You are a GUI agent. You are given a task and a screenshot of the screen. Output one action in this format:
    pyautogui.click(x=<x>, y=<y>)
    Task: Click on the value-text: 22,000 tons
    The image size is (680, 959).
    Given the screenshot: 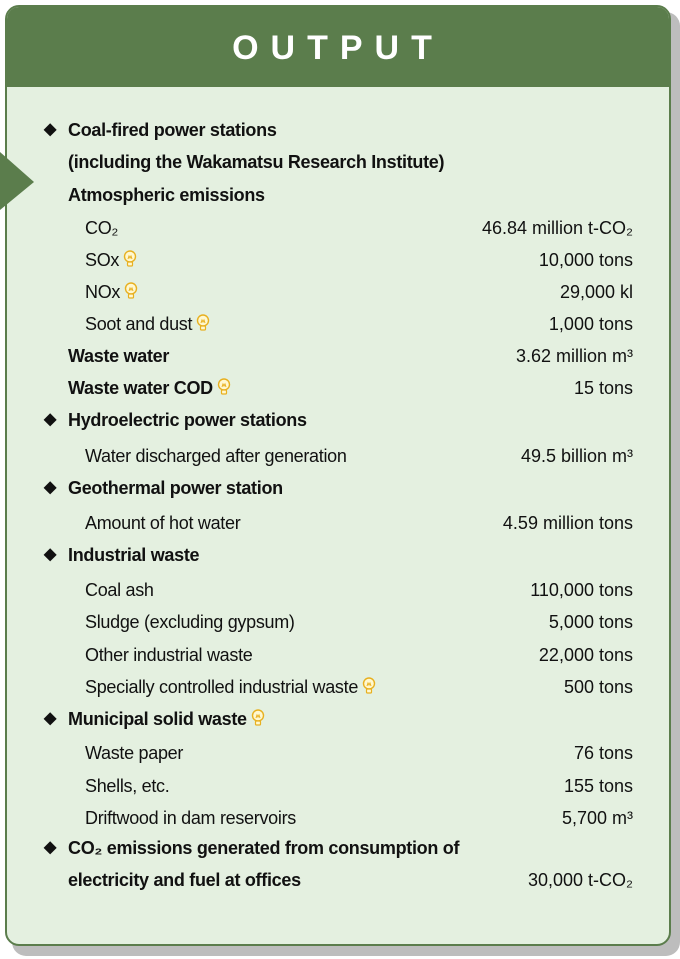 What is the action you would take?
    pyautogui.click(x=585, y=655)
    